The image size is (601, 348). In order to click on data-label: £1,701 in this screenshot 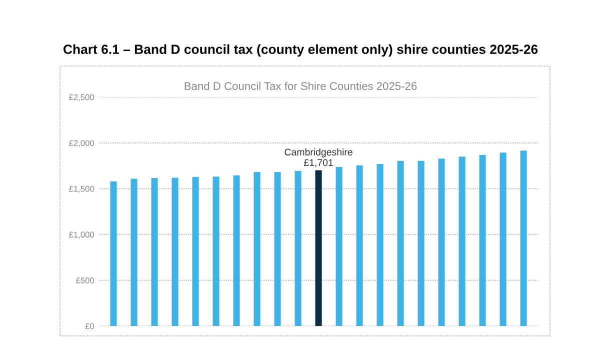, I will do `click(318, 163)`.